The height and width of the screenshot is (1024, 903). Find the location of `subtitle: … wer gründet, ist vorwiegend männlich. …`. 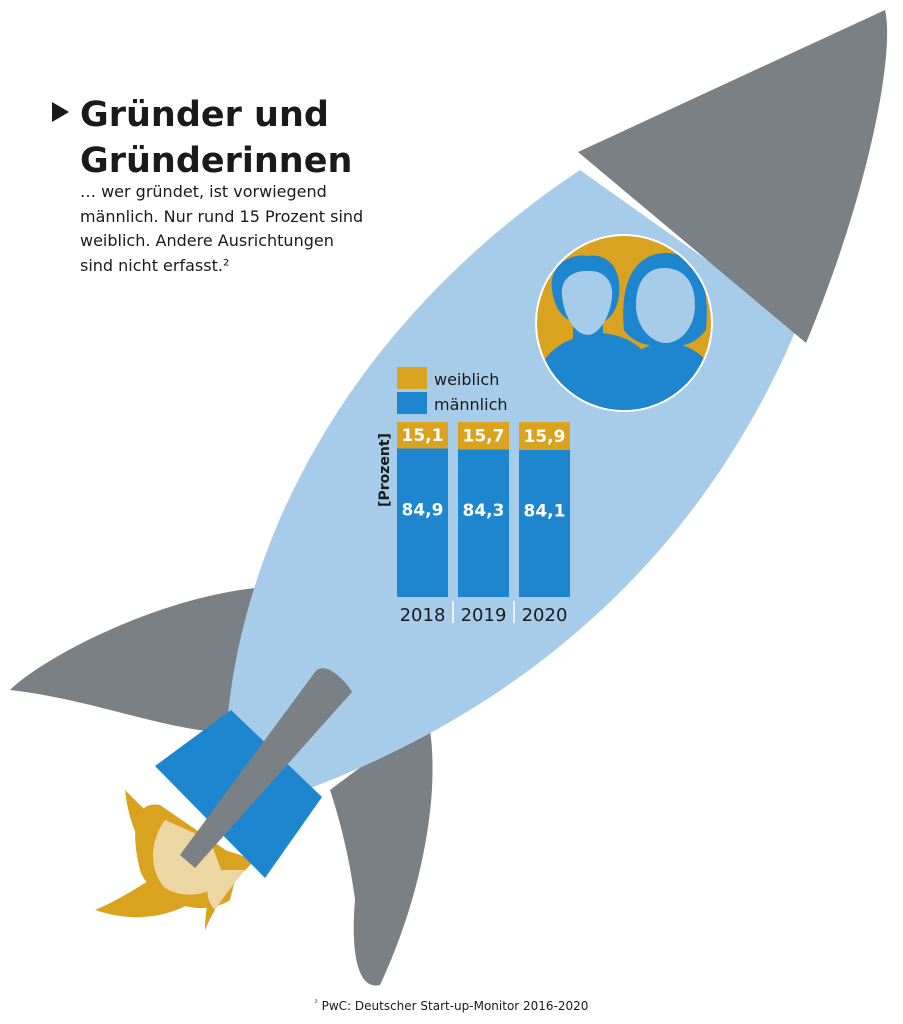

subtitle: … wer gründet, ist vorwiegend männlich. … is located at coordinates (221, 229).